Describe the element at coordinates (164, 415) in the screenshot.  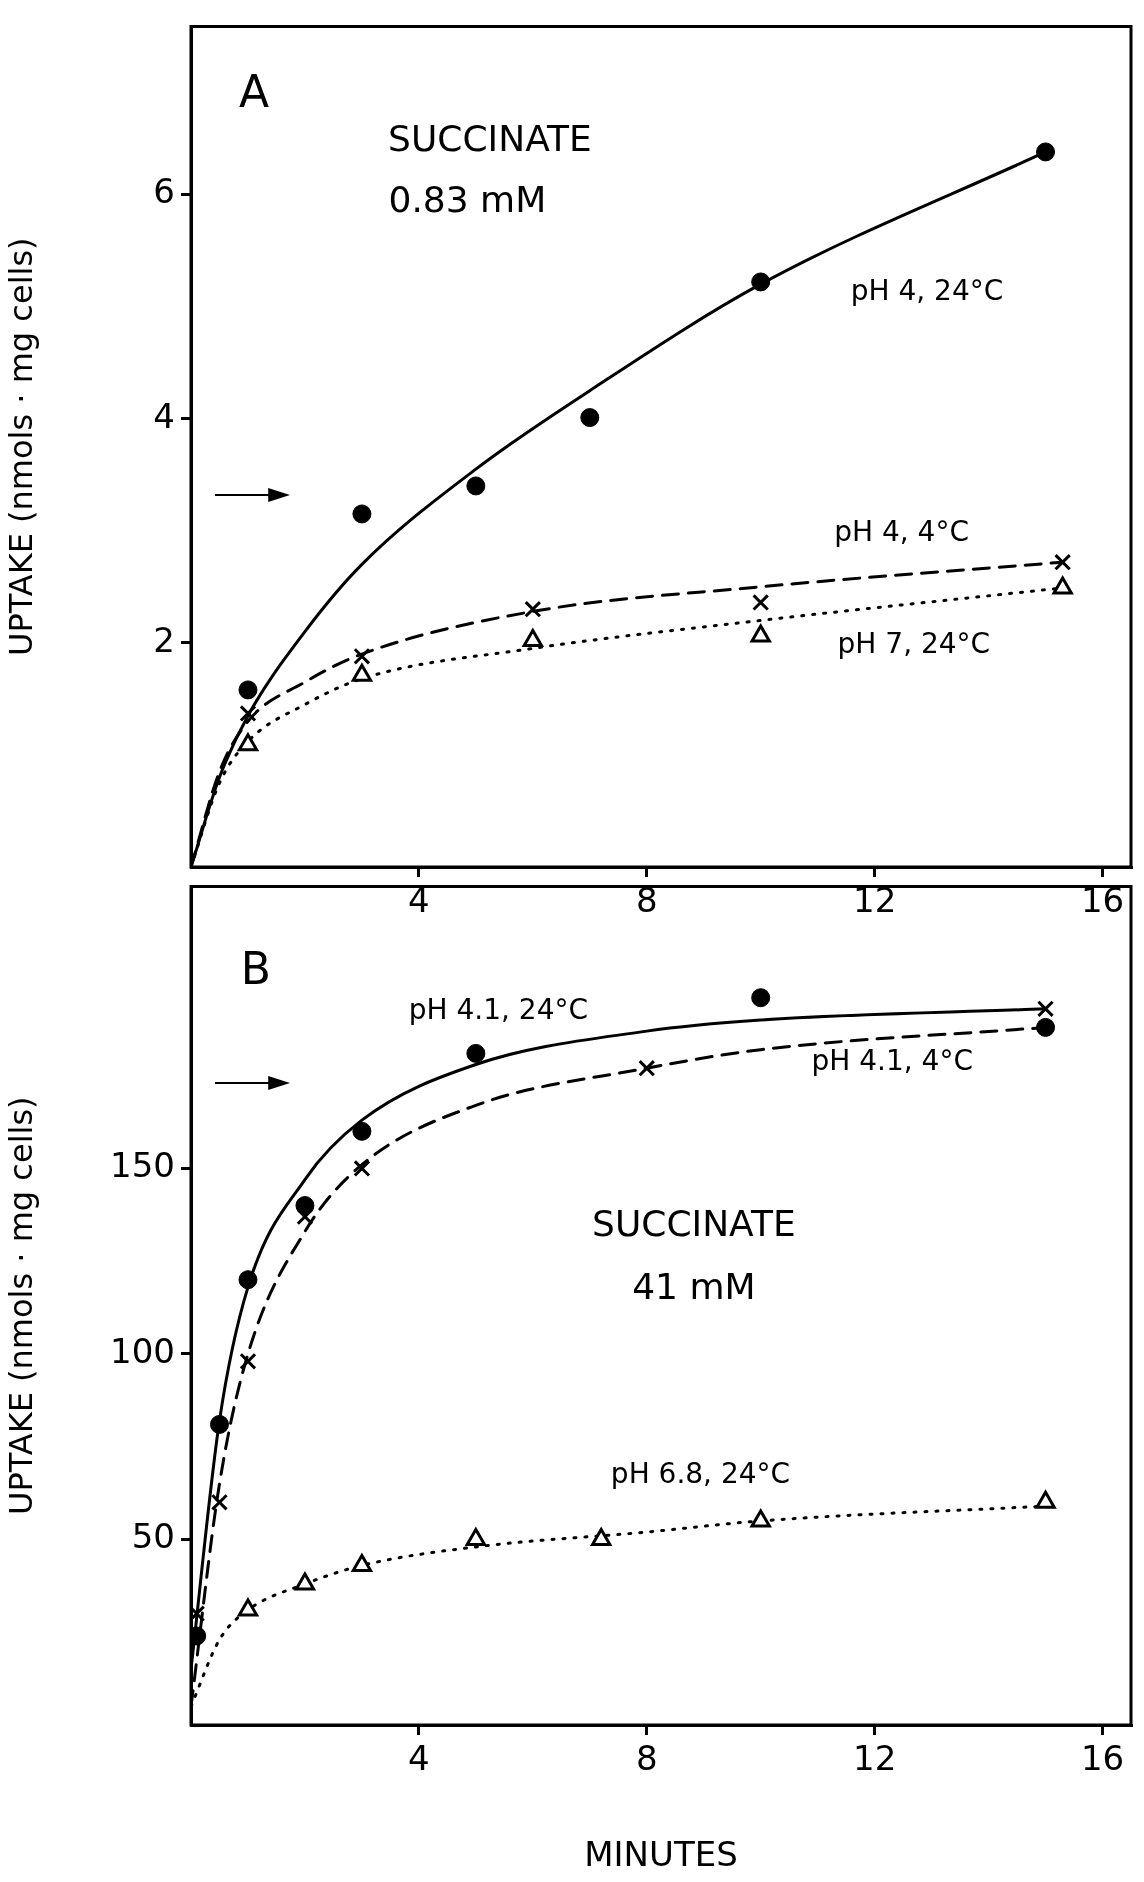
I see `y-tick-label: 4` at that location.